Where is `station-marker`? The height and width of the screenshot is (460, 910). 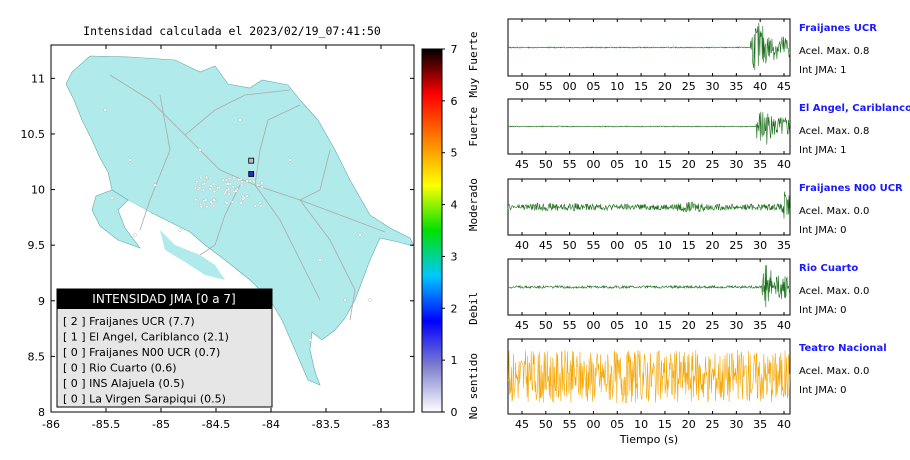
station-marker is located at coordinates (251, 174).